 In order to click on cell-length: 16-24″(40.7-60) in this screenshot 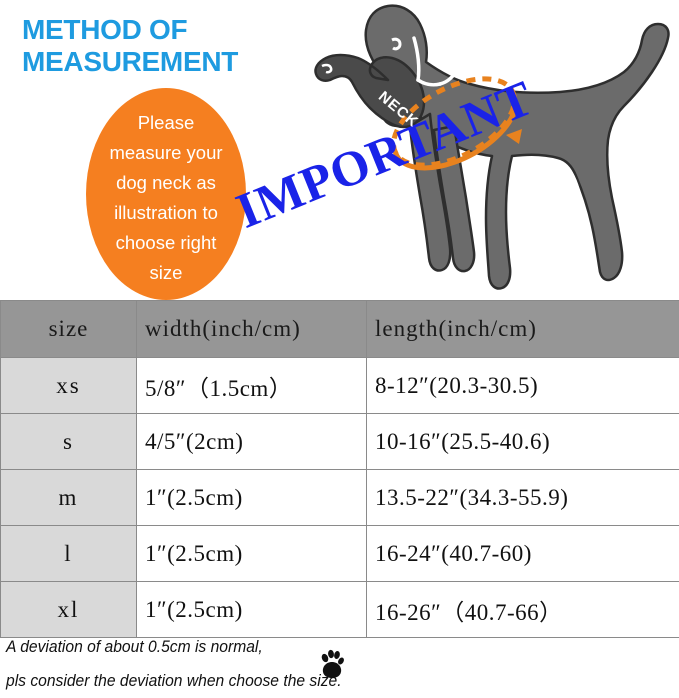, I will do `click(523, 554)`.